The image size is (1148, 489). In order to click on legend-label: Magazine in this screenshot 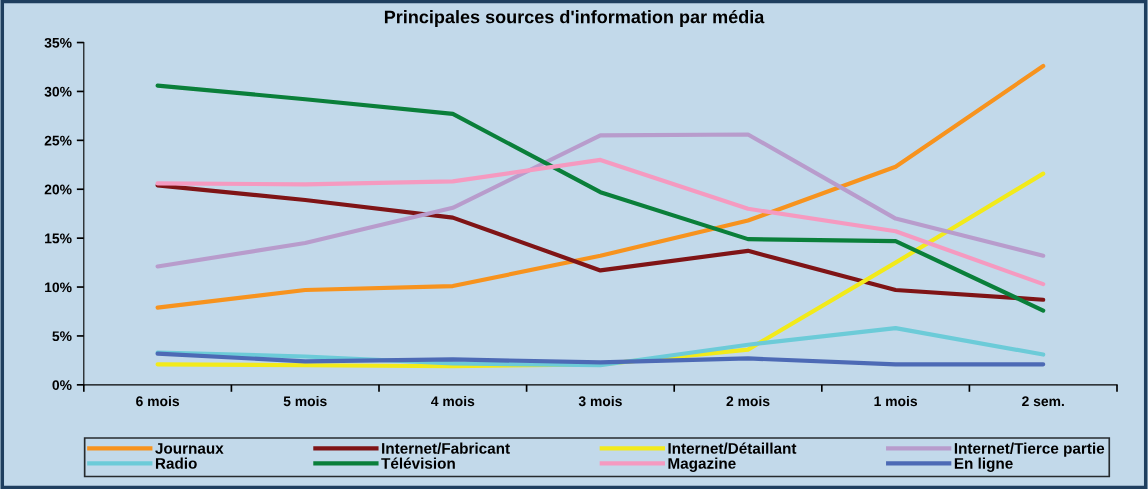, I will do `click(702, 464)`.